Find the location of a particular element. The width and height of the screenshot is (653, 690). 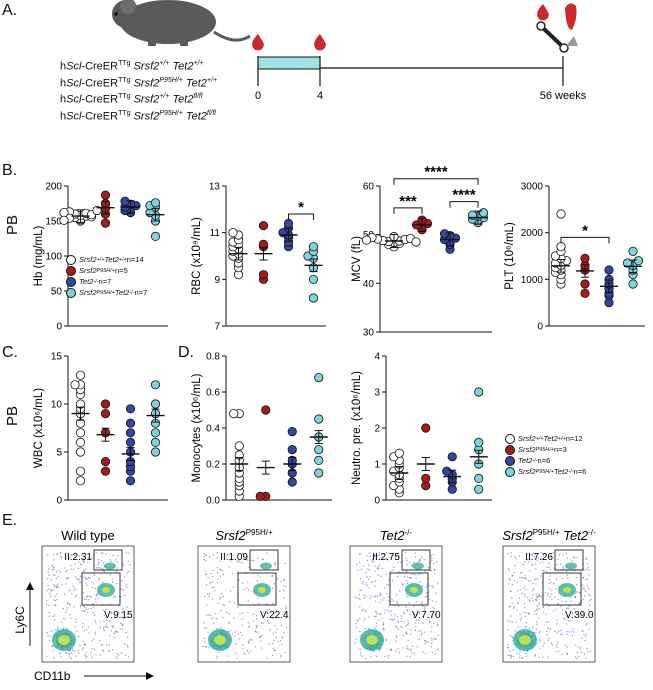

legend-allele1: -/- is located at coordinates (535, 460).